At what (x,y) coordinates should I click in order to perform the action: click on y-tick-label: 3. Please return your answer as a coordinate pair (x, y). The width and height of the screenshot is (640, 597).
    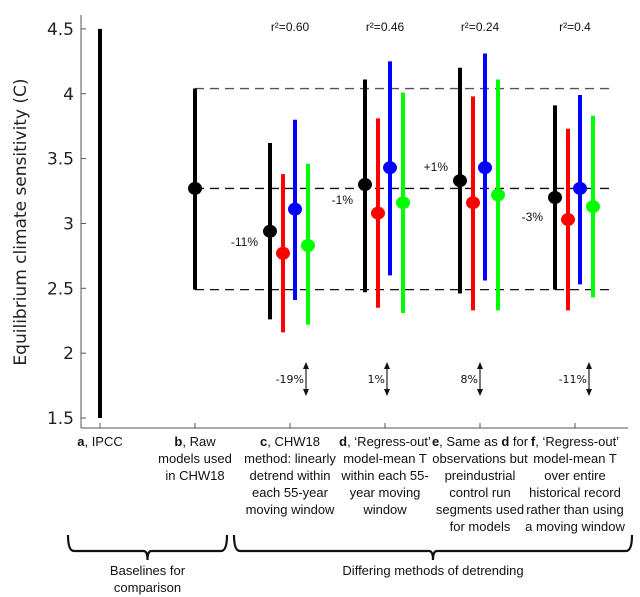
    Looking at the image, I should click on (68, 224).